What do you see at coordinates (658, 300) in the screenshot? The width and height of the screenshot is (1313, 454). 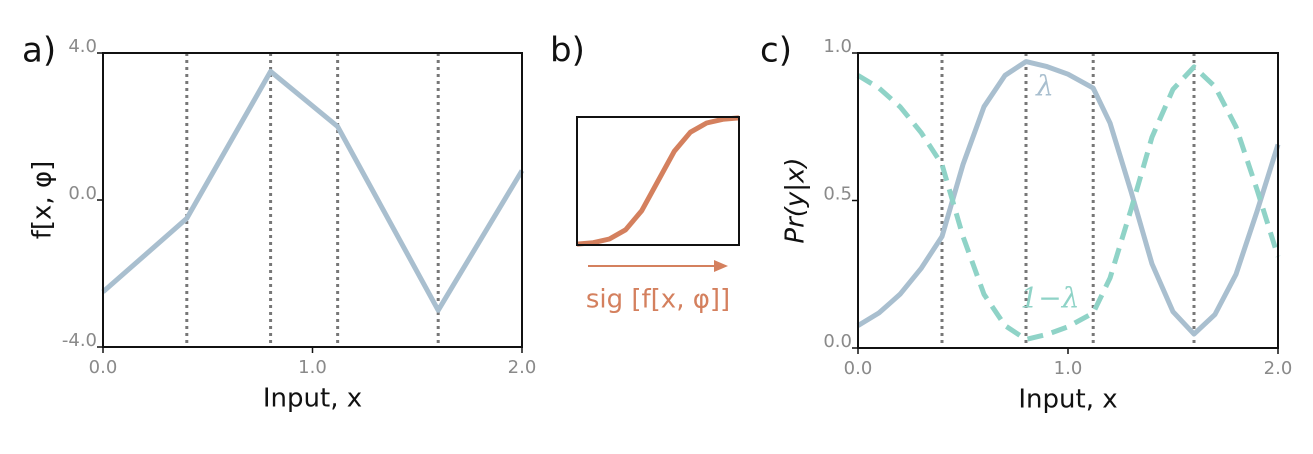 I see `x-axis-label: sig [f[x, φ]]` at bounding box center [658, 300].